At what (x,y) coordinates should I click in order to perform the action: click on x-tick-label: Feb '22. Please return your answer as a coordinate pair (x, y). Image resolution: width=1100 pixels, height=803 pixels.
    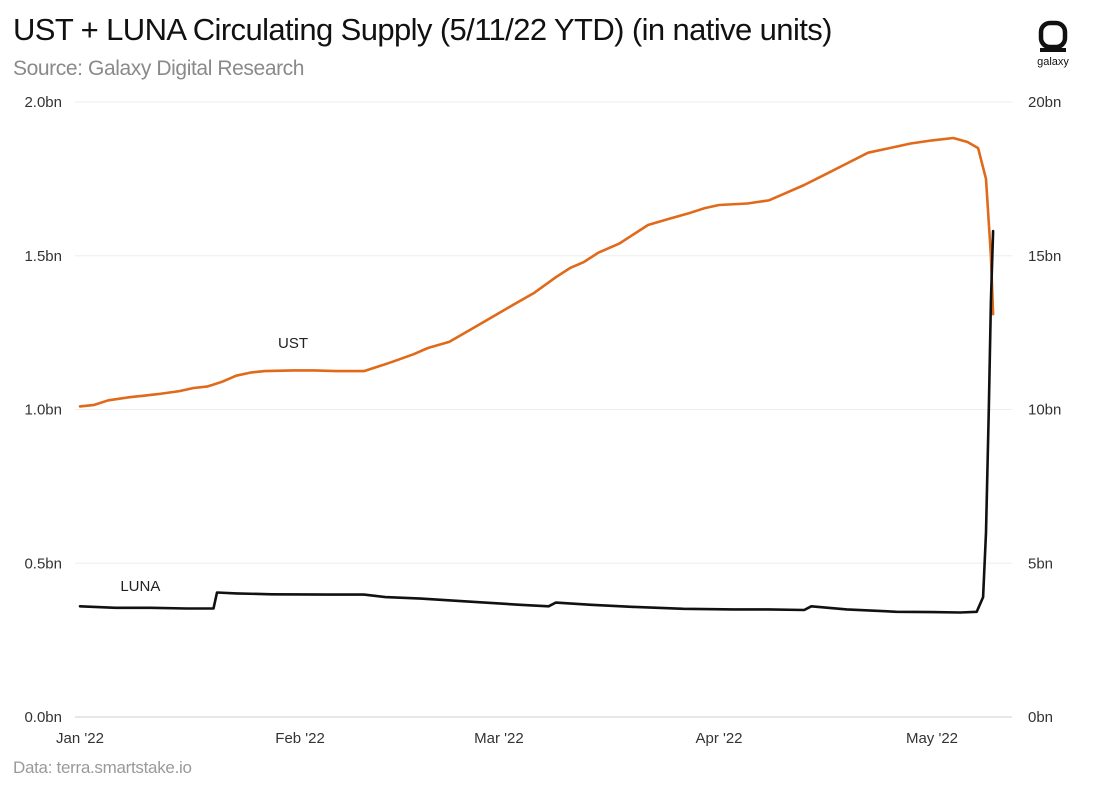
    Looking at the image, I should click on (300, 738).